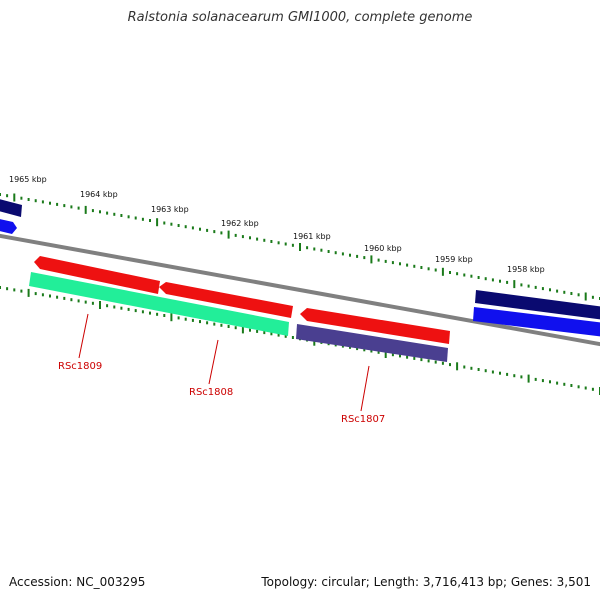  What do you see at coordinates (80, 366) in the screenshot?
I see `gene-label-rsc1809: RSc1809` at bounding box center [80, 366].